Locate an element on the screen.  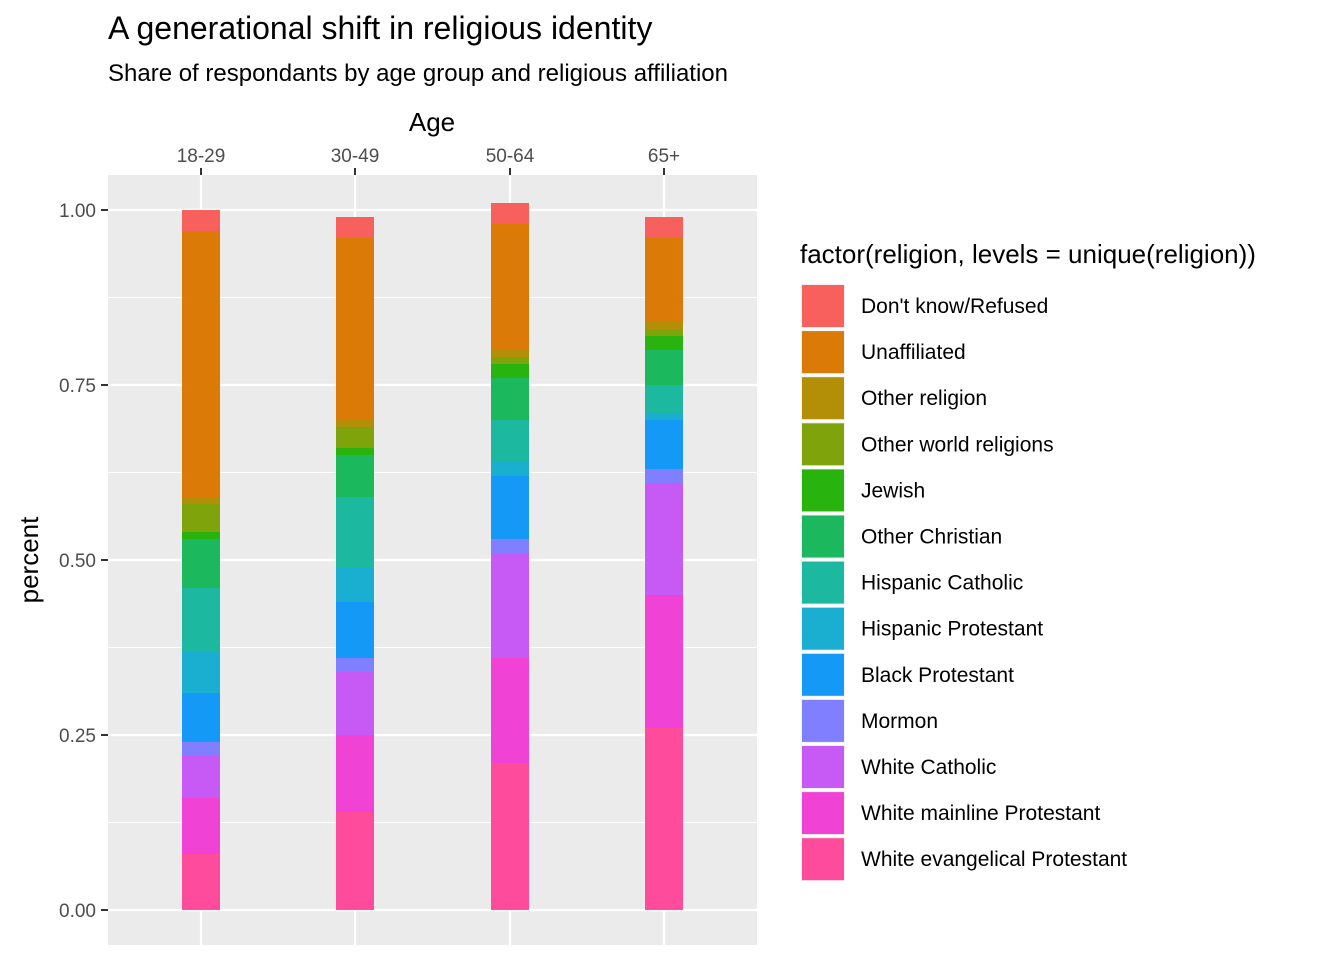
y-tick-label: 0.25 is located at coordinates (77, 736).